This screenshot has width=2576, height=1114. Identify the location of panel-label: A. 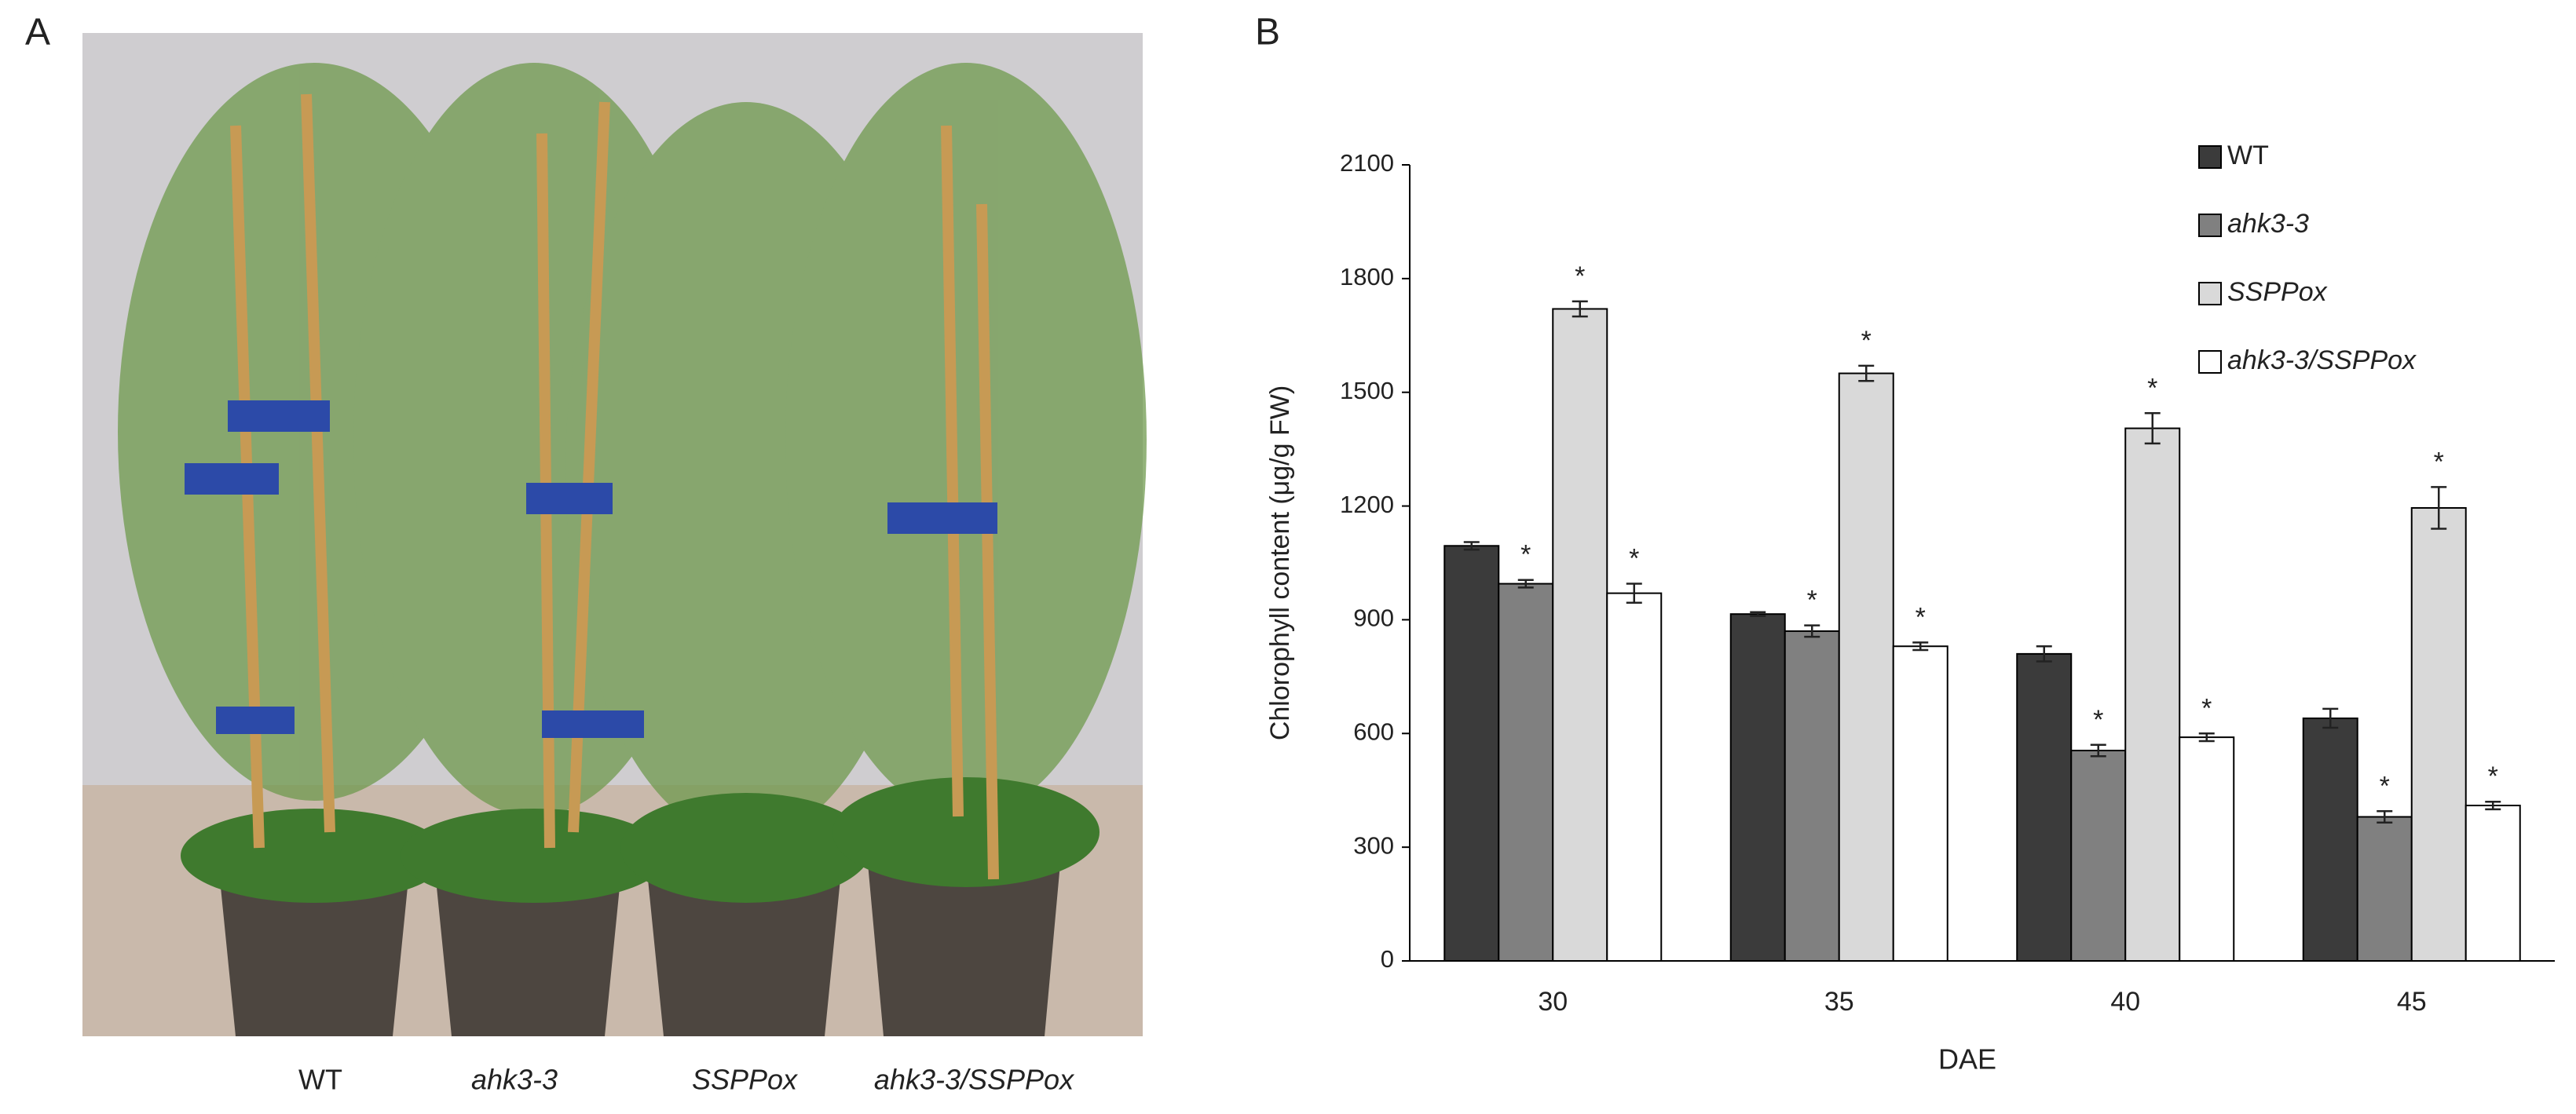
(38, 32).